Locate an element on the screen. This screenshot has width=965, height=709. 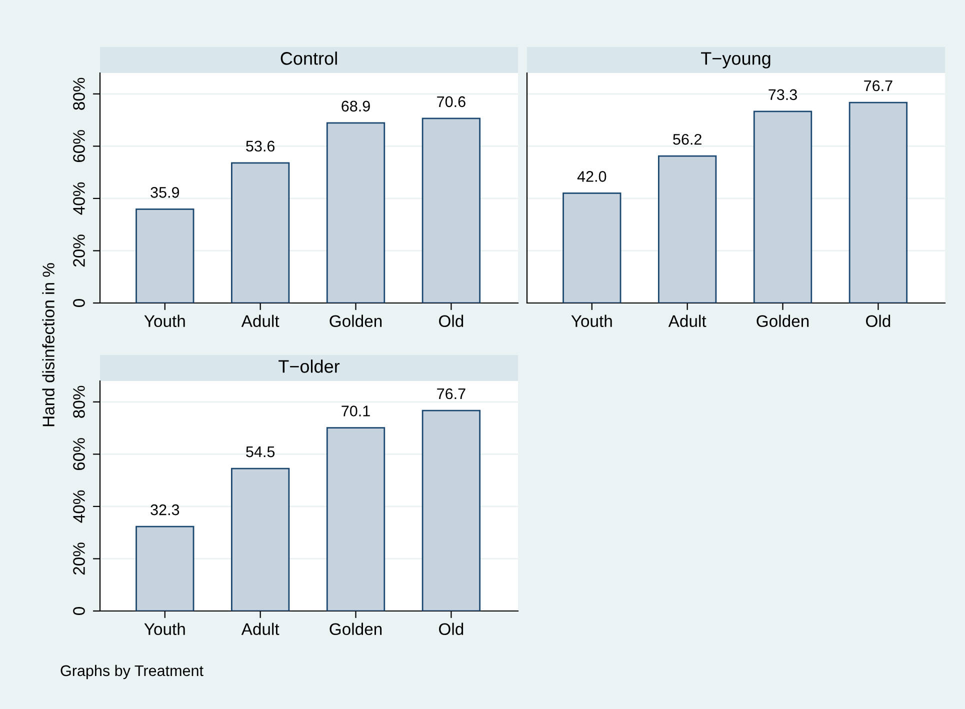
data-label: 53.6 is located at coordinates (260, 146).